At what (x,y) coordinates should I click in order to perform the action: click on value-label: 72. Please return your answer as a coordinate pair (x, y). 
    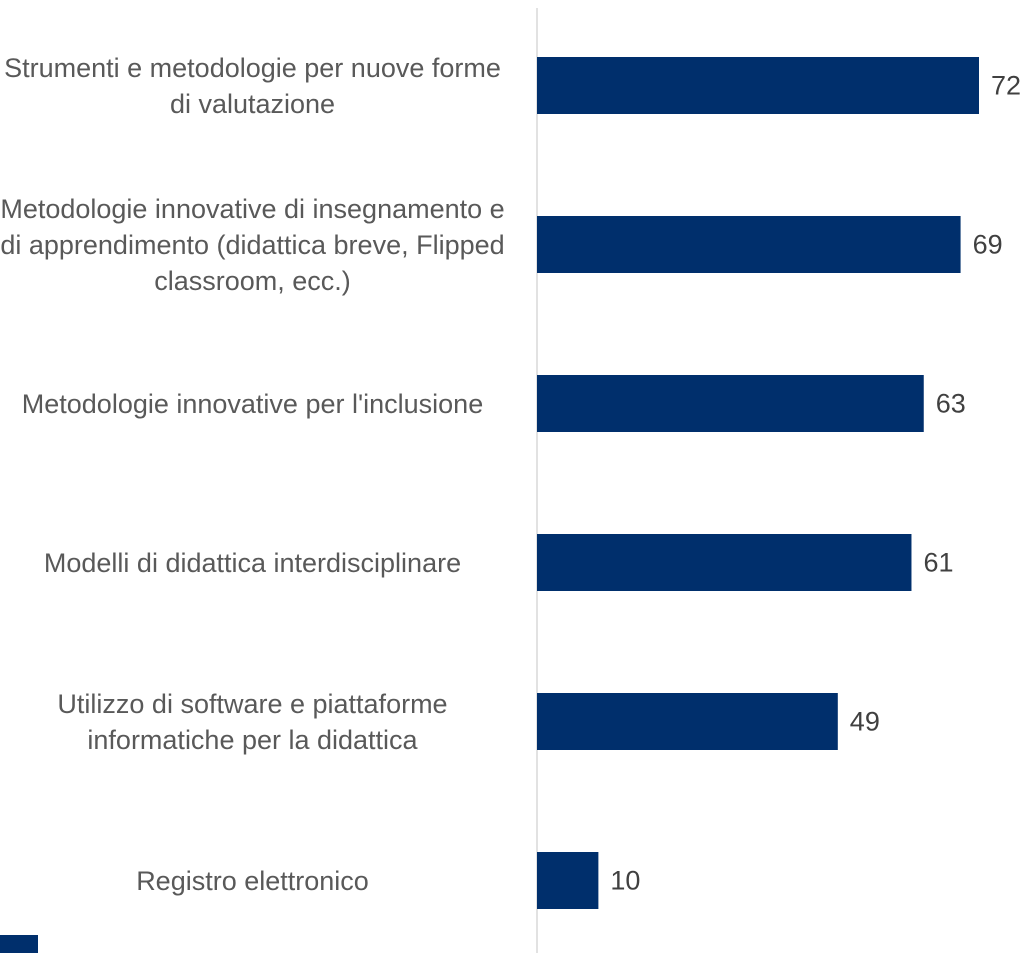
    Looking at the image, I should click on (1006, 86).